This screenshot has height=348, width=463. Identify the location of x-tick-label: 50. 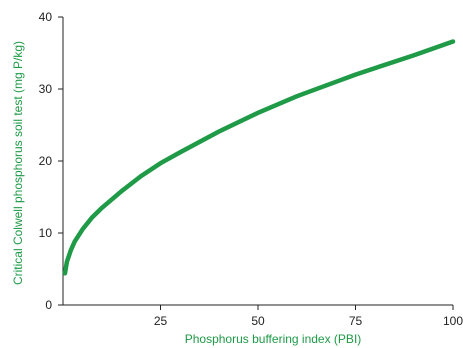
(258, 321).